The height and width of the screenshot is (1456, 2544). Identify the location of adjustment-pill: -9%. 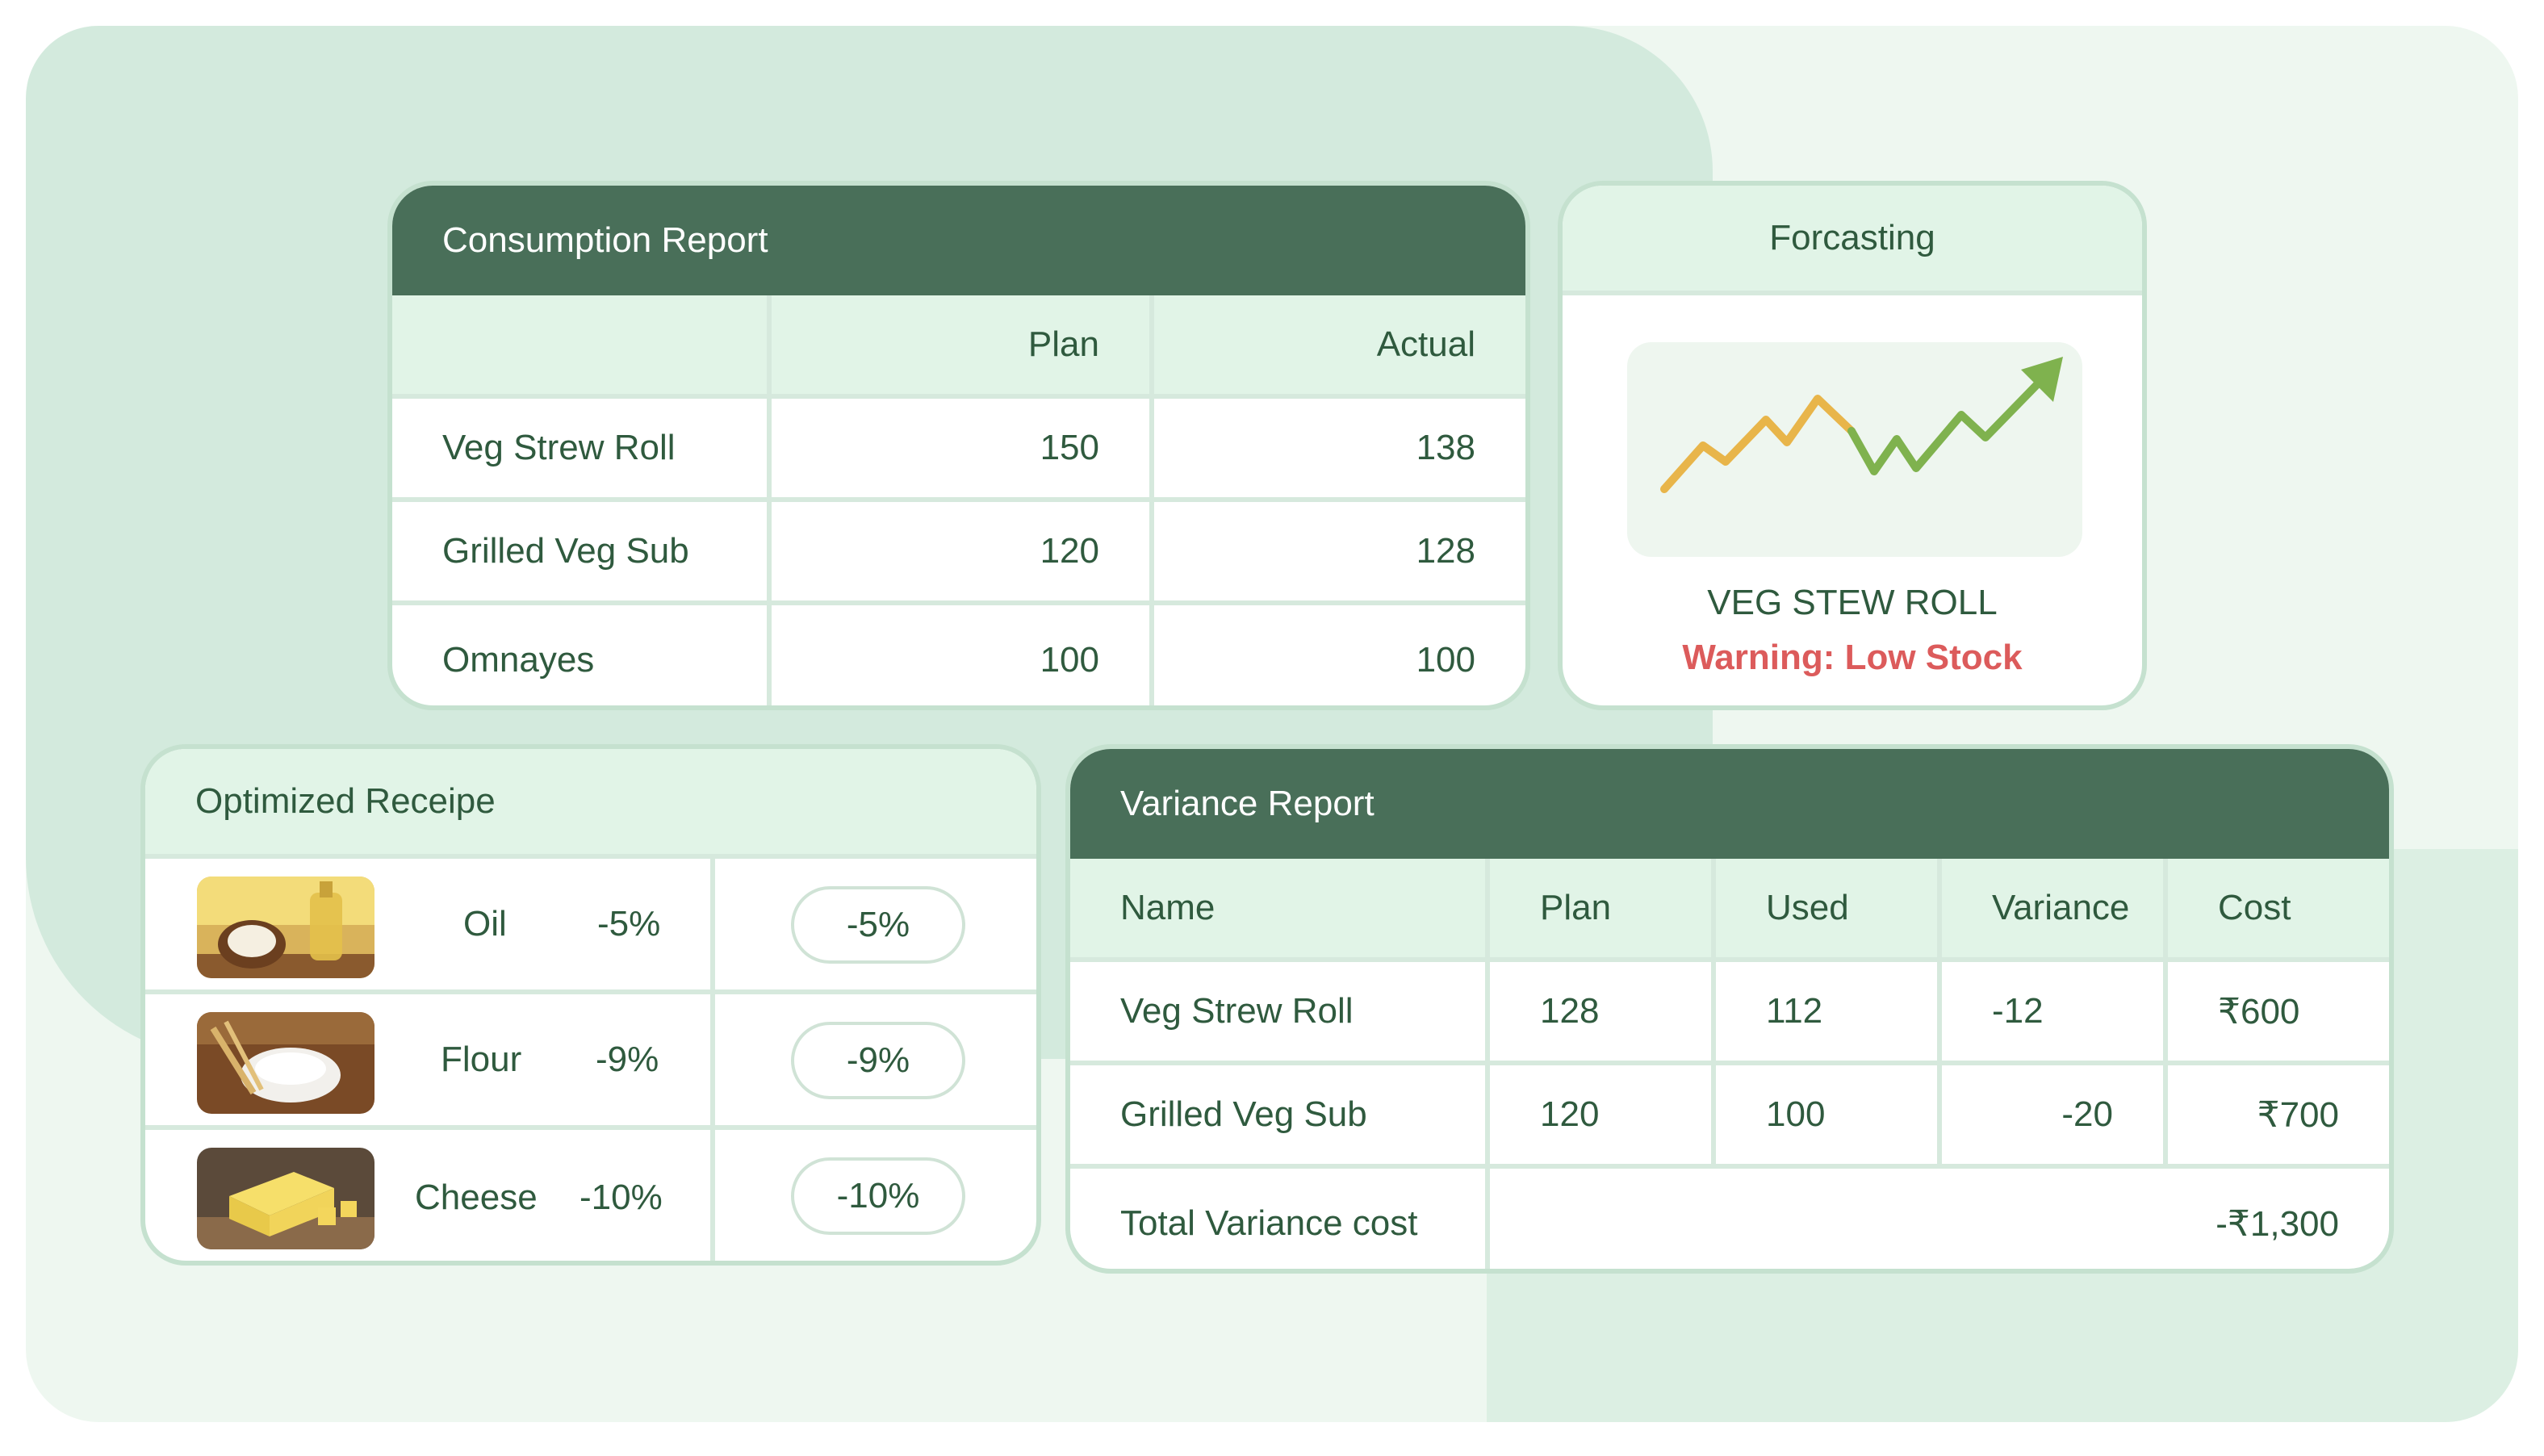
(878, 1060).